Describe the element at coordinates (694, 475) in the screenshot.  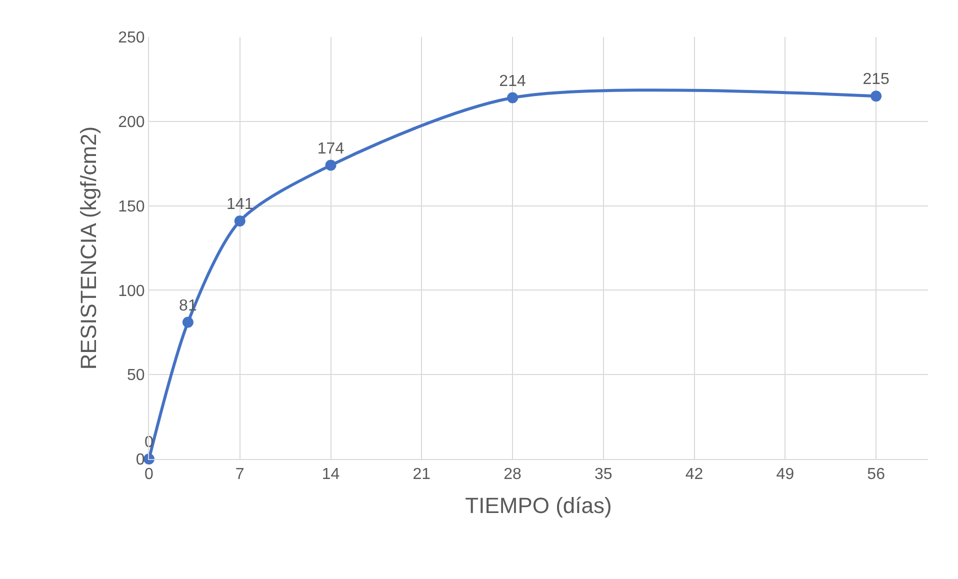
I see `x-tick-label: 42` at that location.